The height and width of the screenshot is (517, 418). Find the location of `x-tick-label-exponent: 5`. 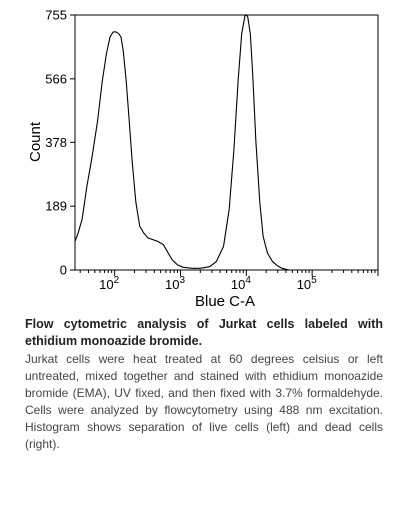

x-tick-label-exponent: 5 is located at coordinates (314, 280).